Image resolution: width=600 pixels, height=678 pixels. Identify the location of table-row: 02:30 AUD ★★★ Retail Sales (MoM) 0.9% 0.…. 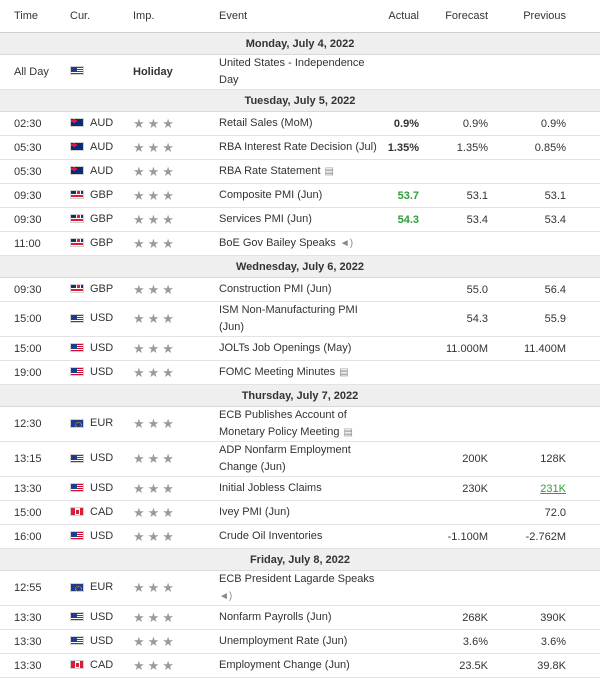
(300, 123).